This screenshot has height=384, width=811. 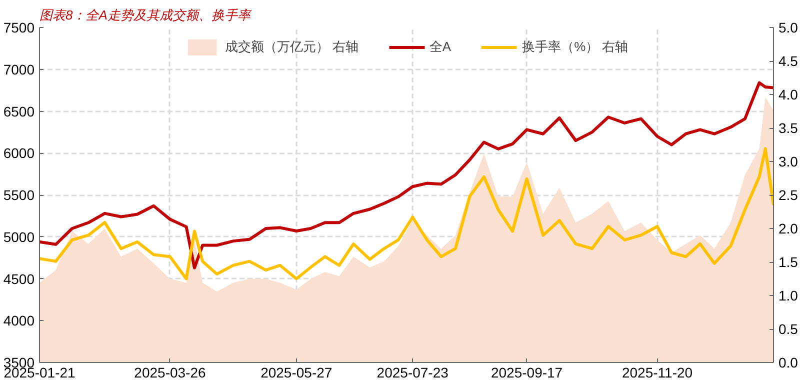 I want to click on y2-tick-label: 1.0, so click(x=788, y=296).